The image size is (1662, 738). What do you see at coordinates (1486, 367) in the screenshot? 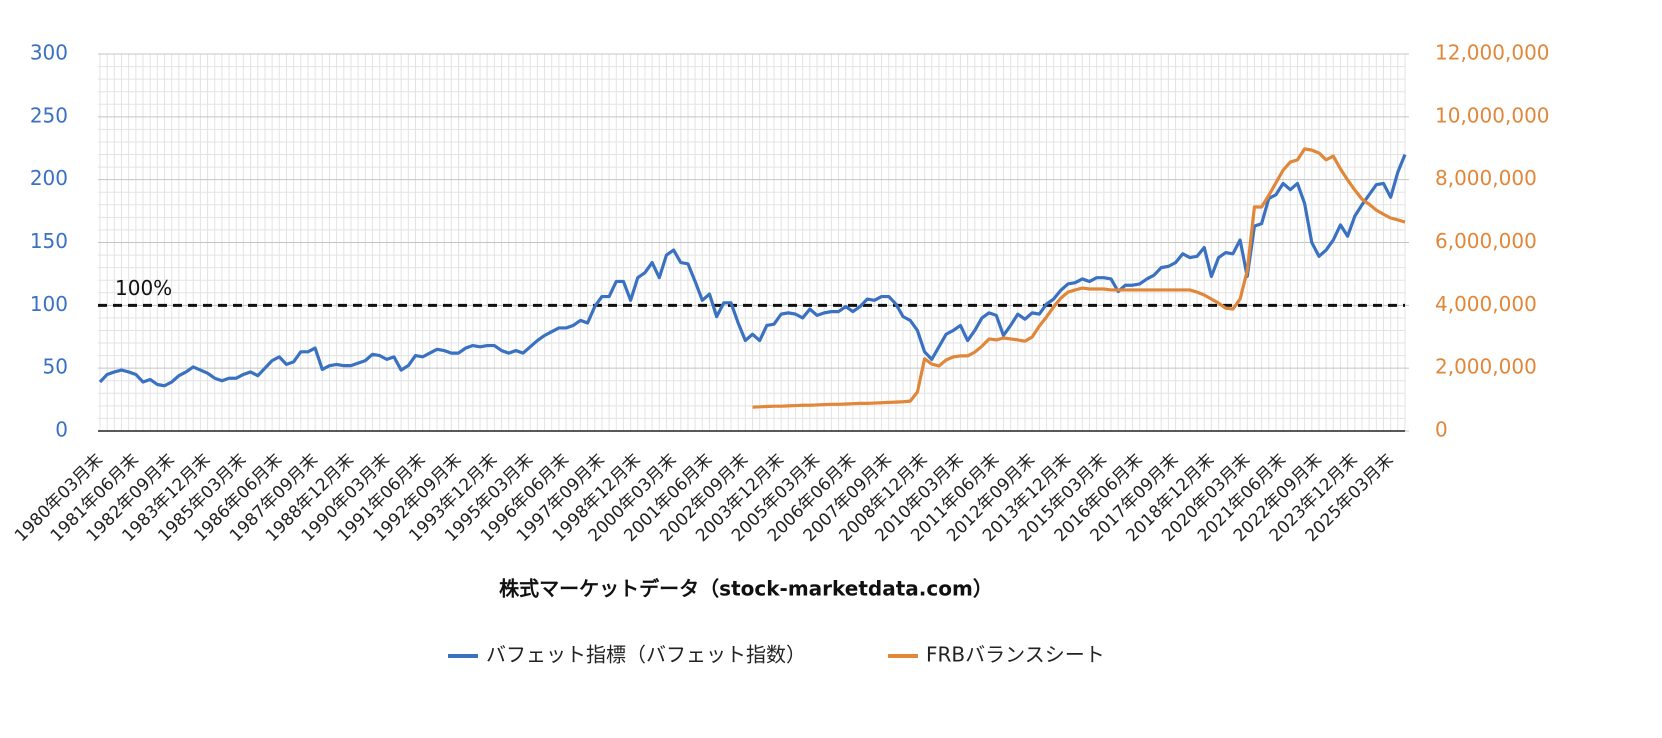
I see `y2-tick-label: 2,000,000` at bounding box center [1486, 367].